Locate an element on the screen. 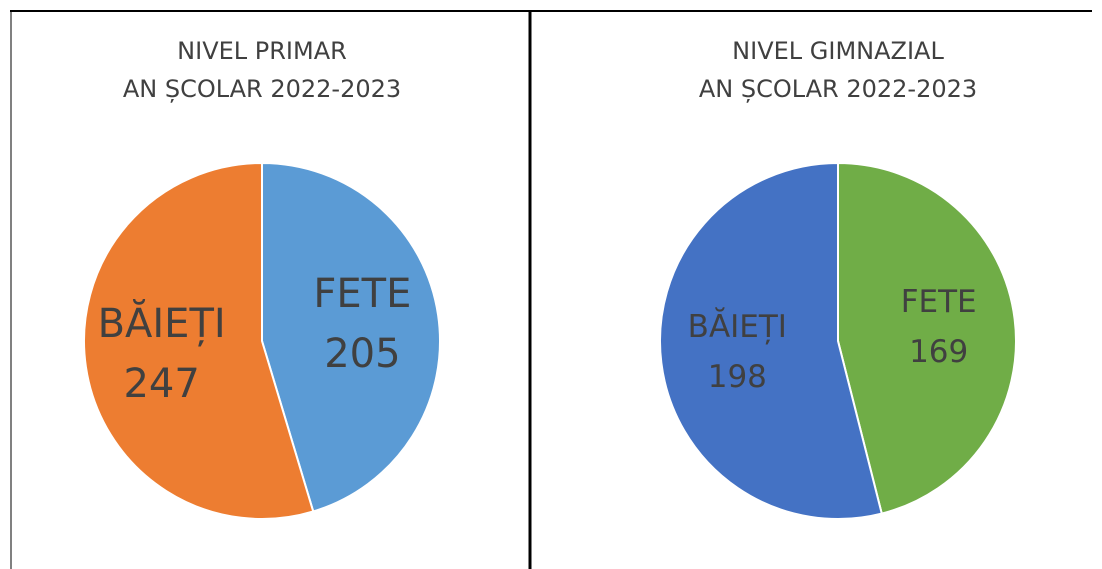 The width and height of the screenshot is (1102, 569). slice-value: 198 is located at coordinates (737, 377).